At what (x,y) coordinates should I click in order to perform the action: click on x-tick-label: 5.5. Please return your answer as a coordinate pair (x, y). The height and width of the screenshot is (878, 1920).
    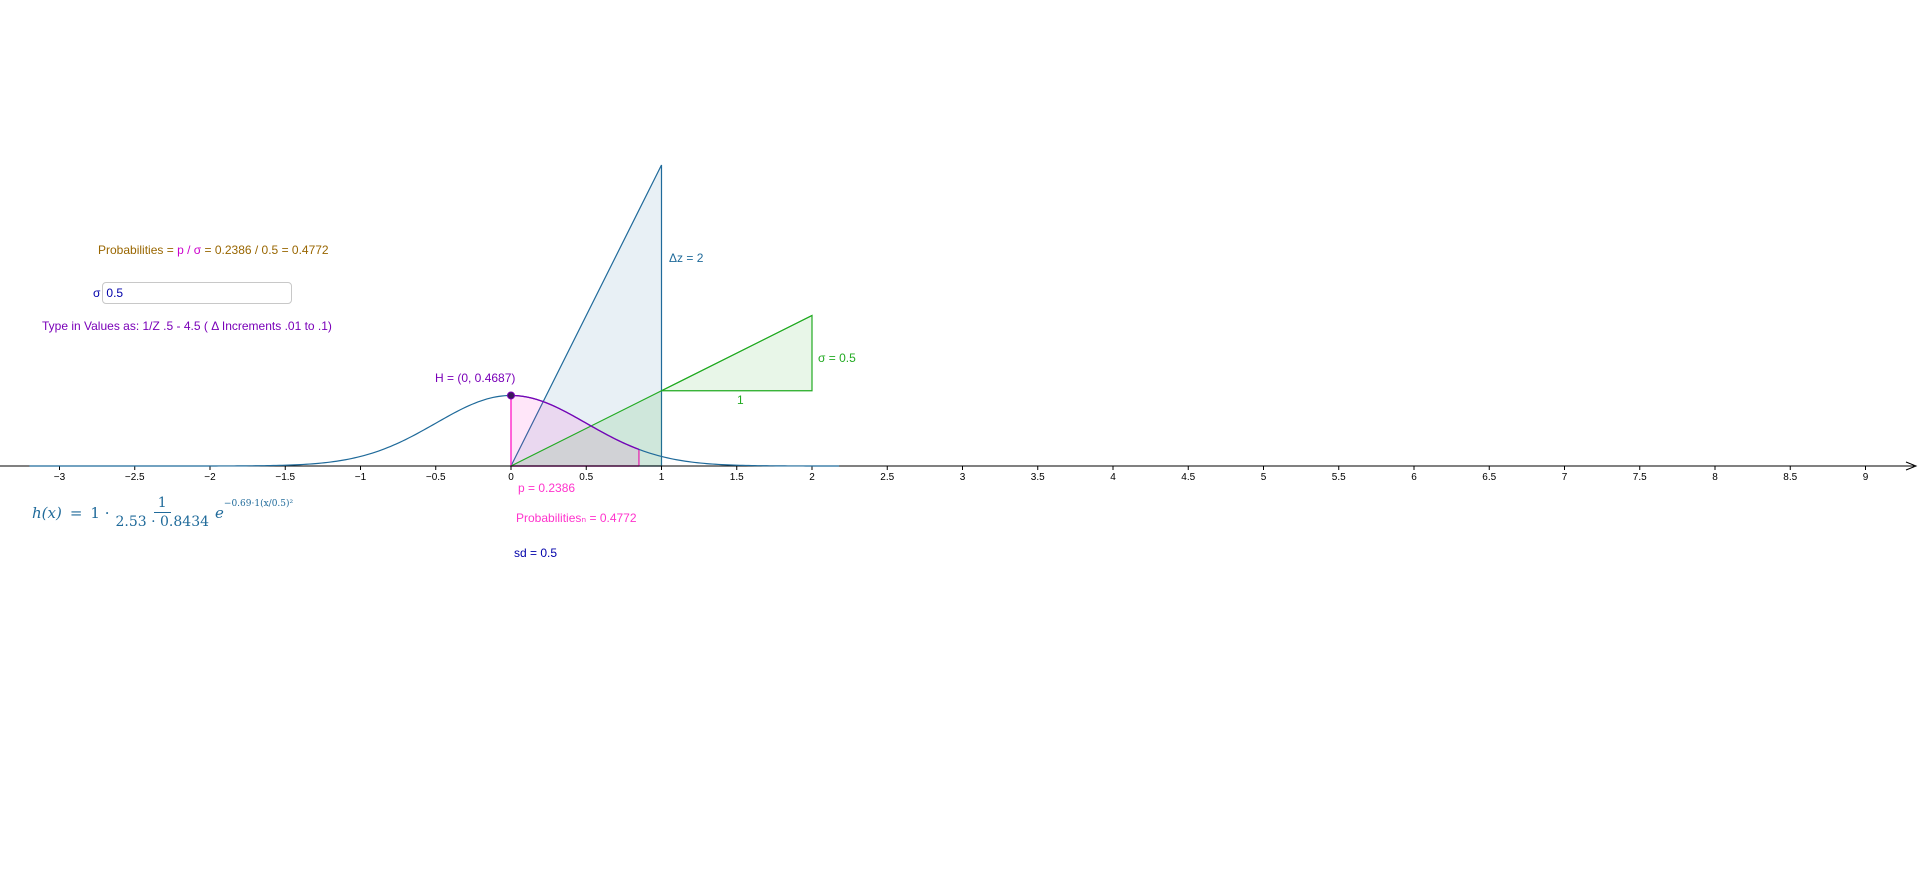
    Looking at the image, I should click on (1339, 477).